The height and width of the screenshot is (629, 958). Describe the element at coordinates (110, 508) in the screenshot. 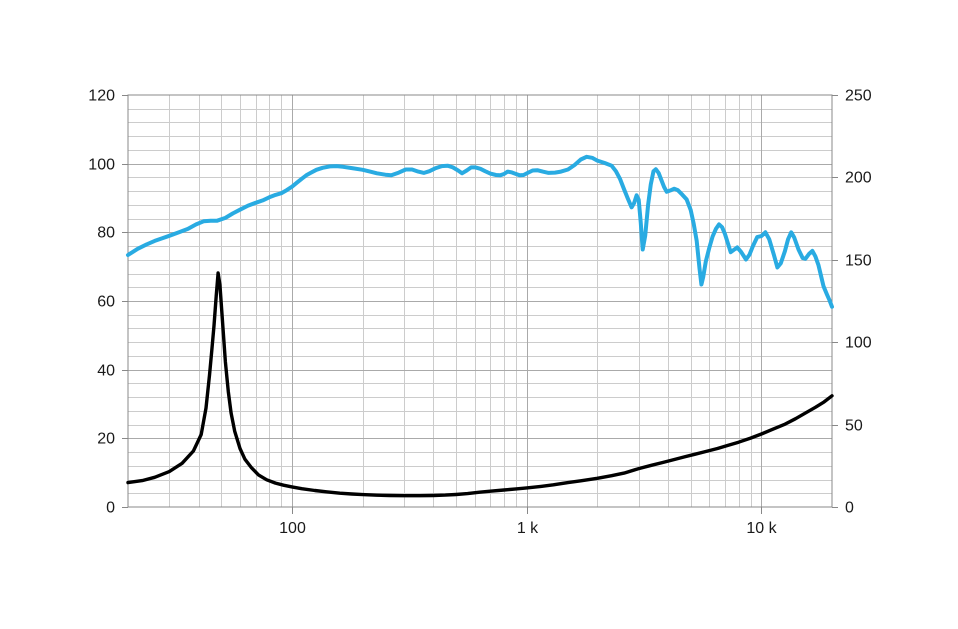

I see `y-left-tick-label: 0` at that location.